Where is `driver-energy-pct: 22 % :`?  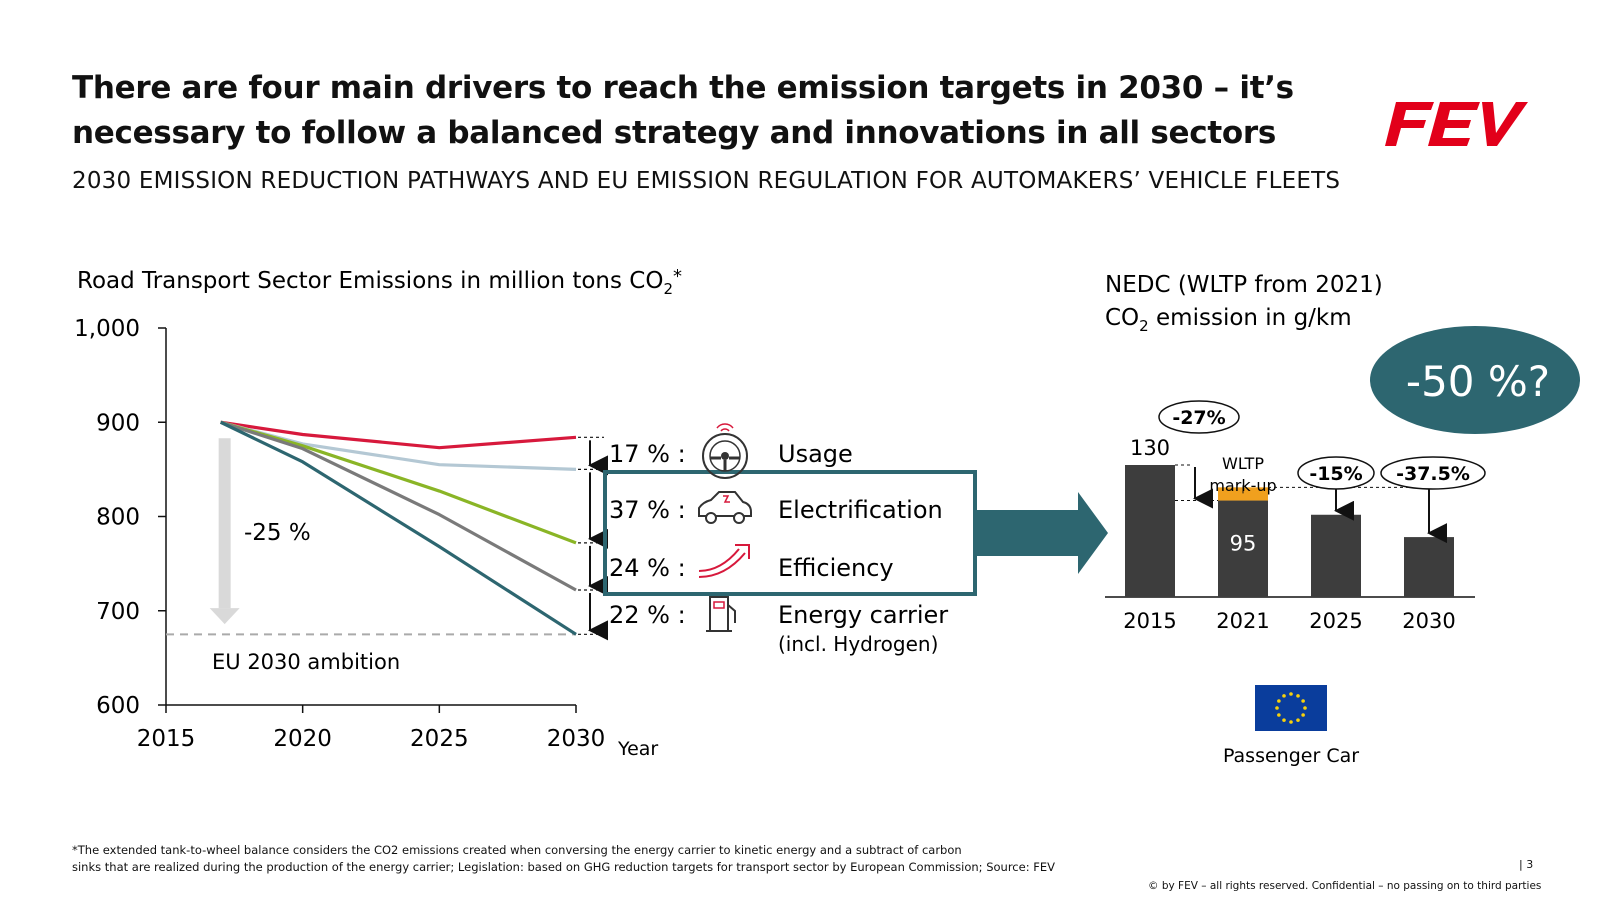 driver-energy-pct: 22 % : is located at coordinates (647, 615).